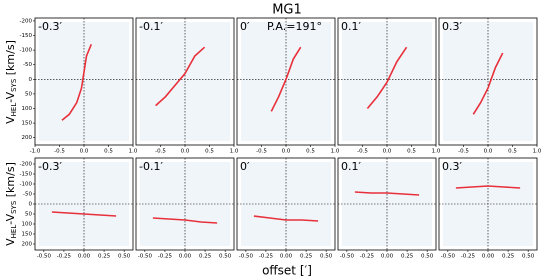 This screenshot has height=280, width=560. Describe the element at coordinates (287, 10) in the screenshot. I see `figure-title: MG1` at that location.